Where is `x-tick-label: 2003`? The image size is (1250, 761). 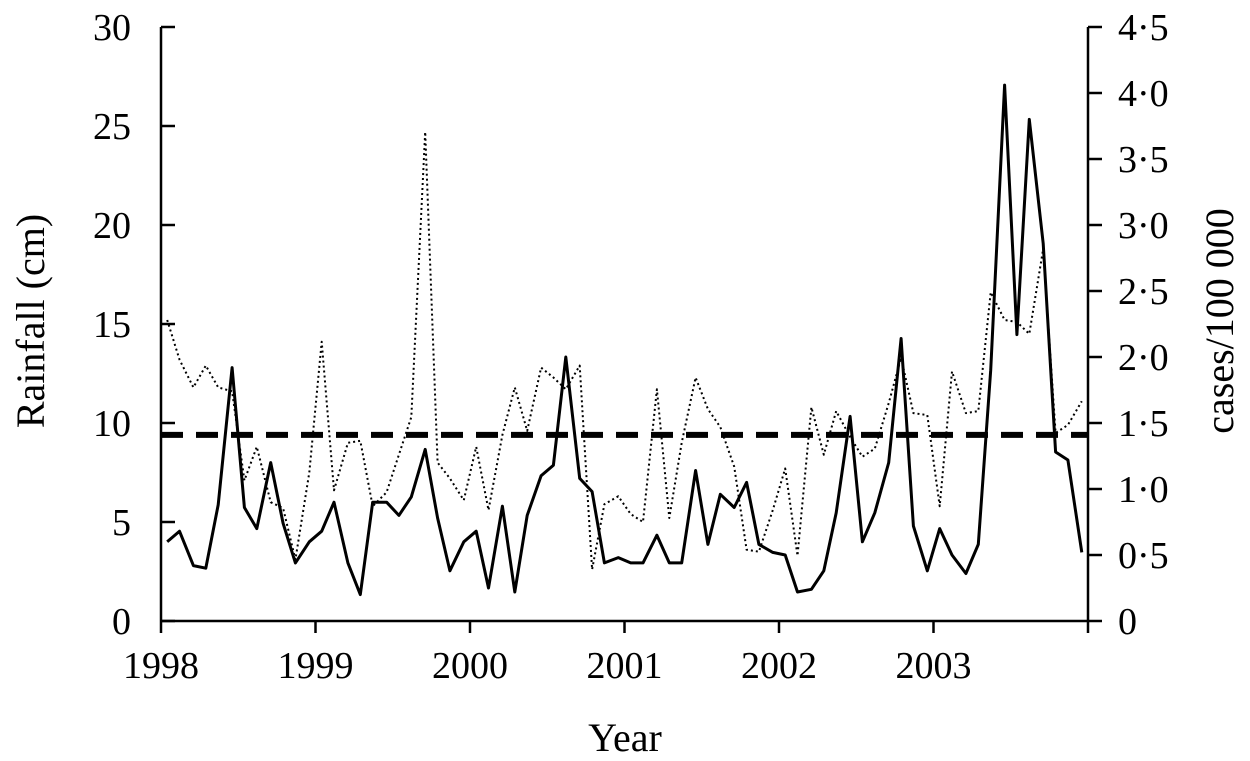
x-tick-label: 2003 is located at coordinates (934, 666).